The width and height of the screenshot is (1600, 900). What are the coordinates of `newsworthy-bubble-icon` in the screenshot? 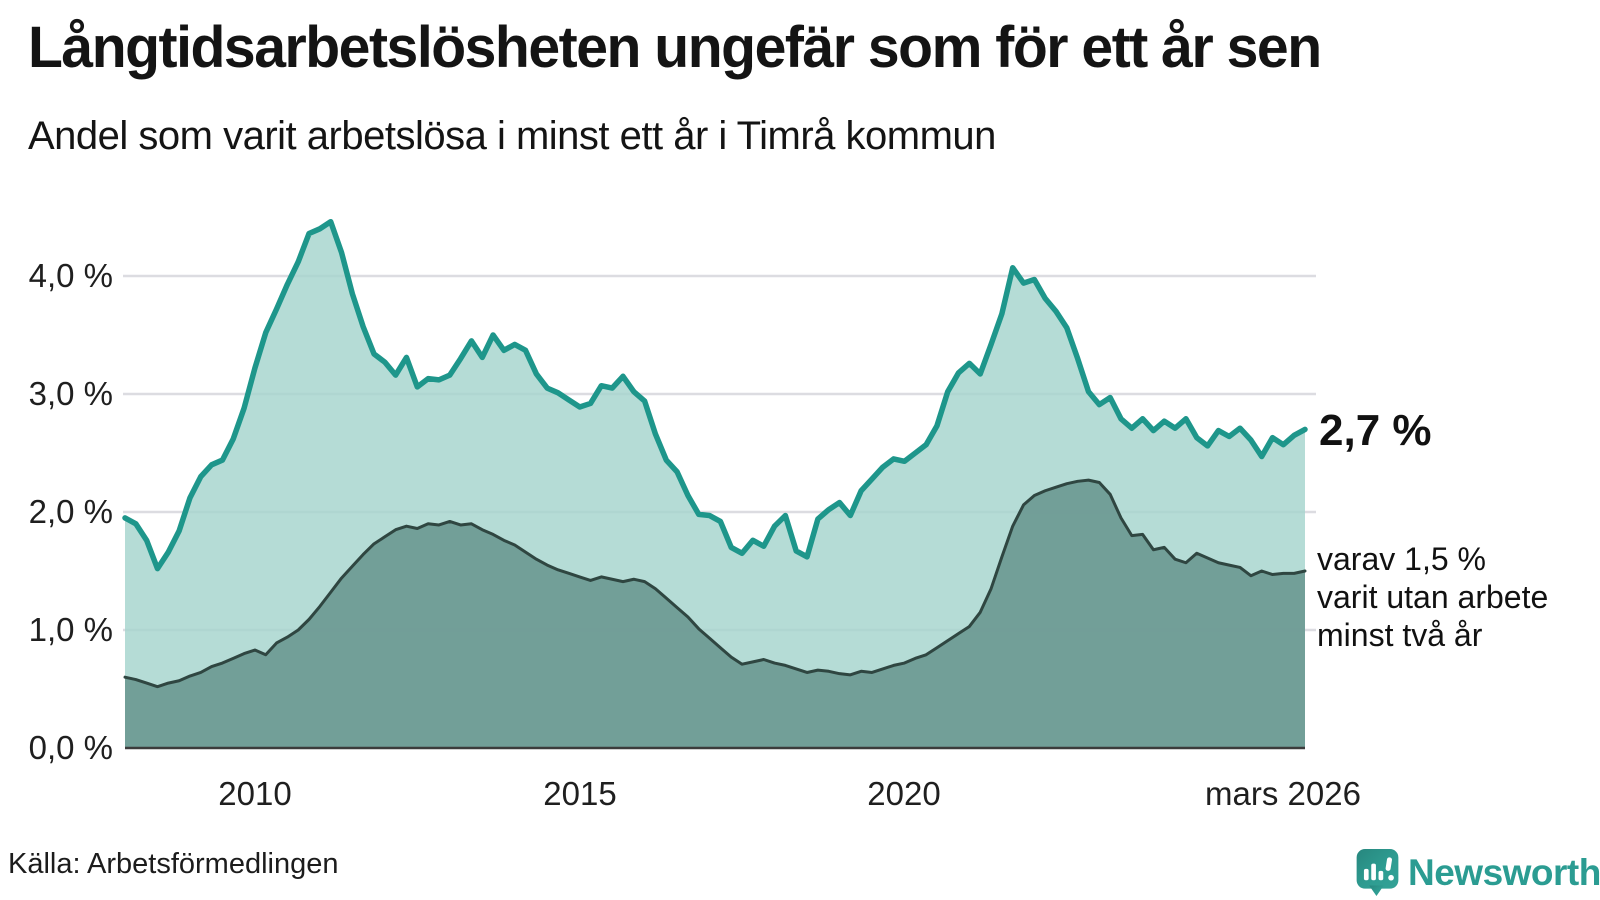 It's located at (1377, 872).